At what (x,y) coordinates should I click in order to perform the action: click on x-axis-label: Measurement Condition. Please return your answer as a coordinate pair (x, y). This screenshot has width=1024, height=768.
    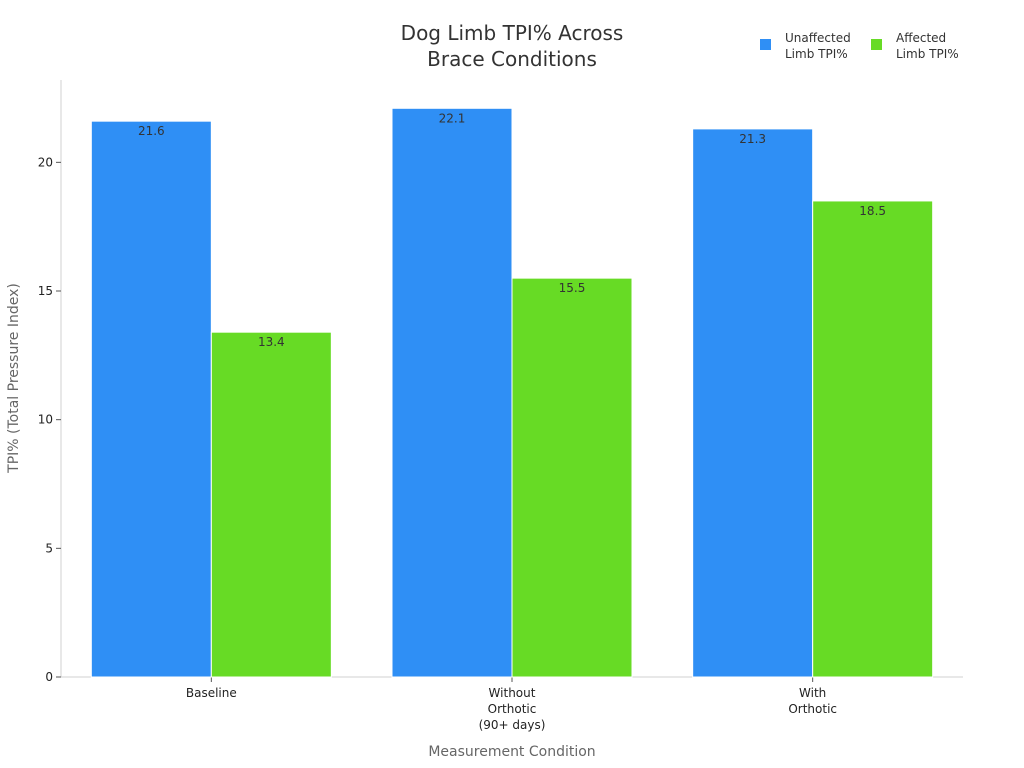
    Looking at the image, I should click on (511, 752).